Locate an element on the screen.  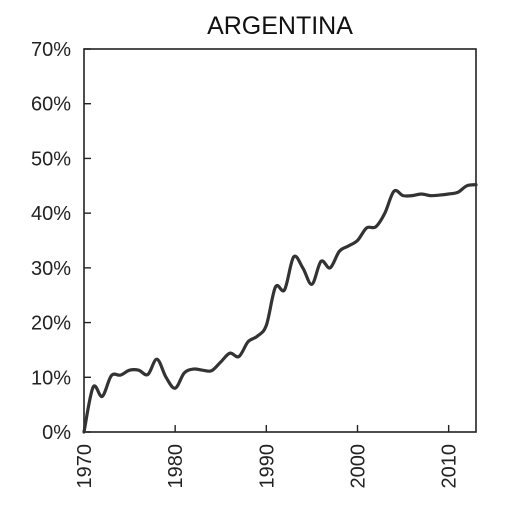
x-tick-label: 2000 is located at coordinates (358, 466).